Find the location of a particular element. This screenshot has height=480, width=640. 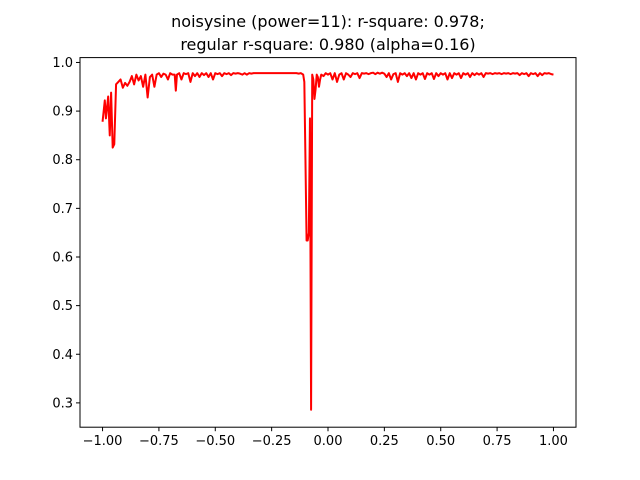

x-tick-label: 0.25 is located at coordinates (384, 441).